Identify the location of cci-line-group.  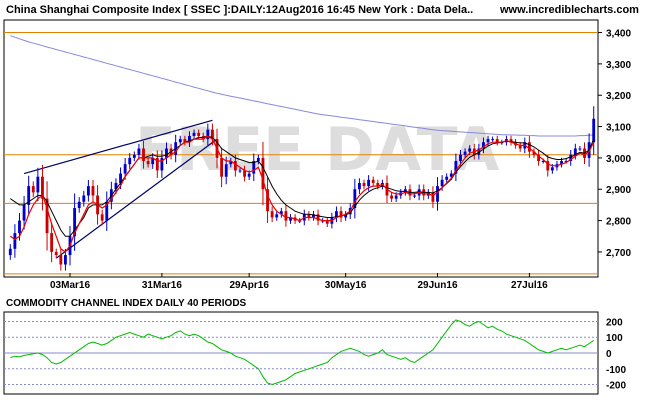
(302, 352).